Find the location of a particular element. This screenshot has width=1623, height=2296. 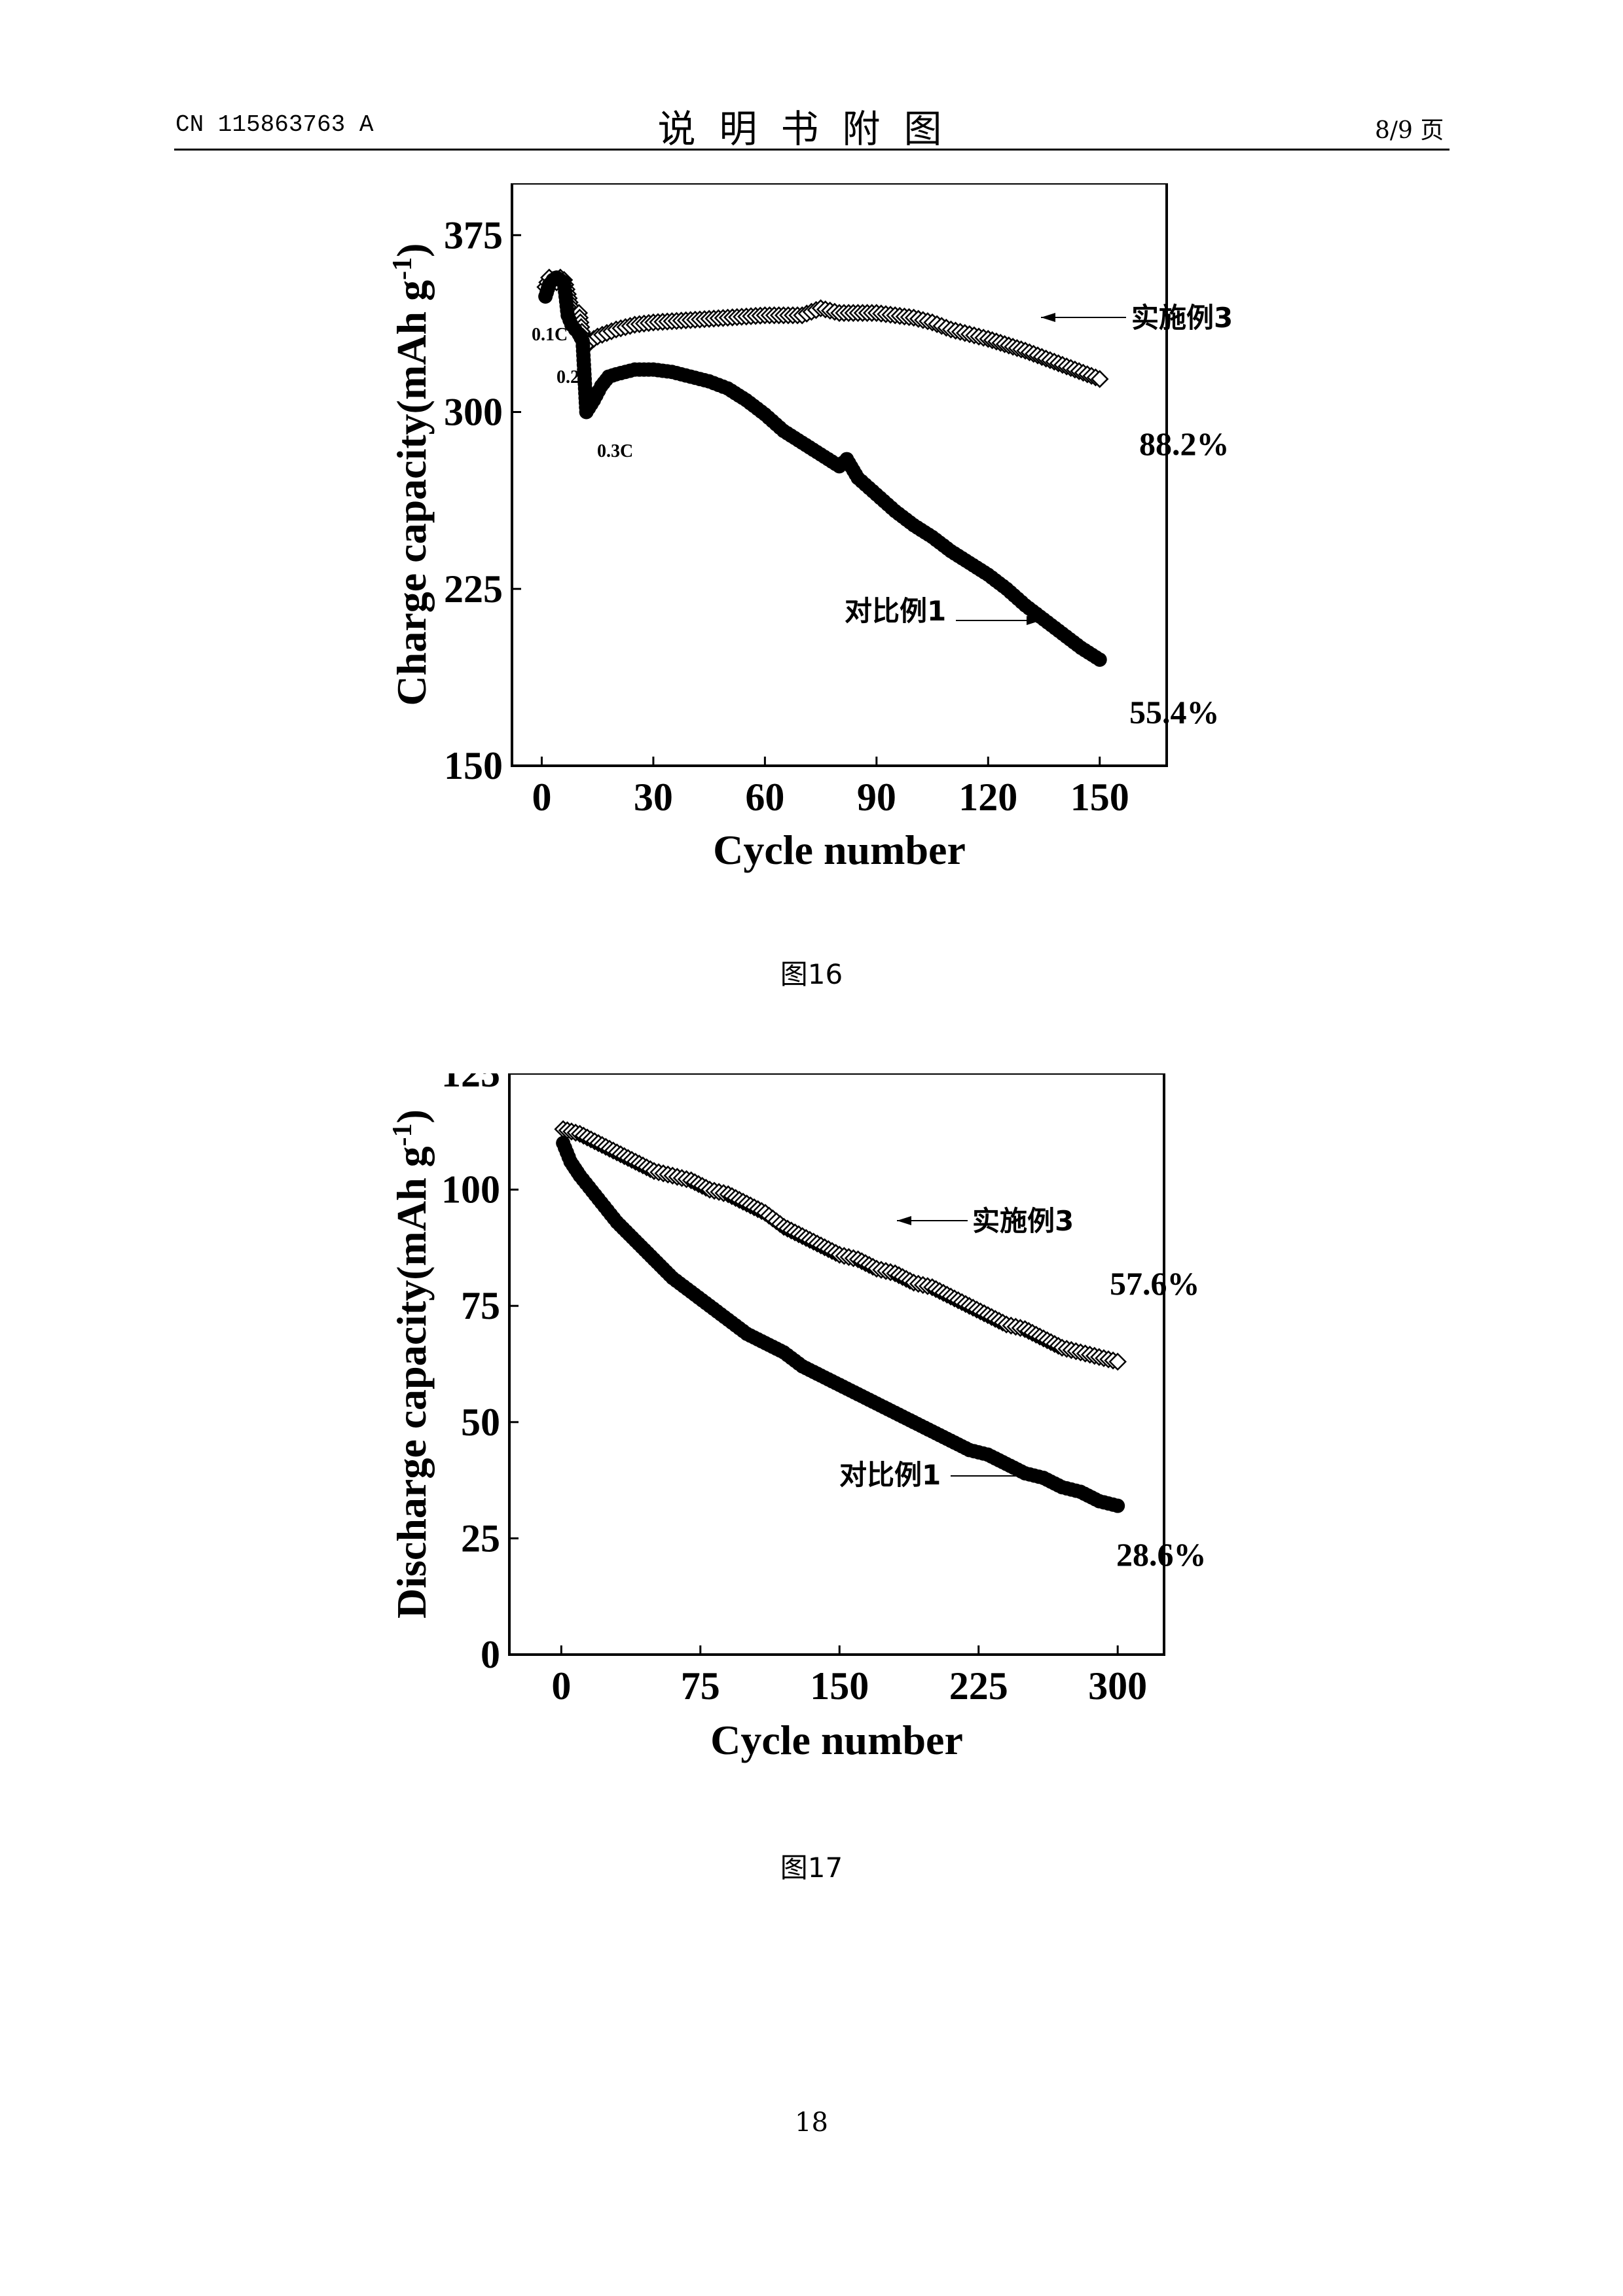

retention-comparative1: 28.6% is located at coordinates (1161, 1554).